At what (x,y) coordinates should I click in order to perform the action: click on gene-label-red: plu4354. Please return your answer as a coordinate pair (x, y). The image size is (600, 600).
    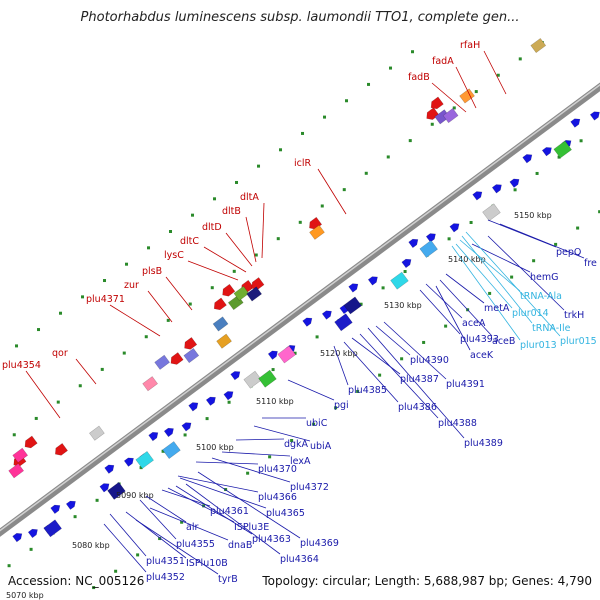
    Looking at the image, I should click on (21, 365).